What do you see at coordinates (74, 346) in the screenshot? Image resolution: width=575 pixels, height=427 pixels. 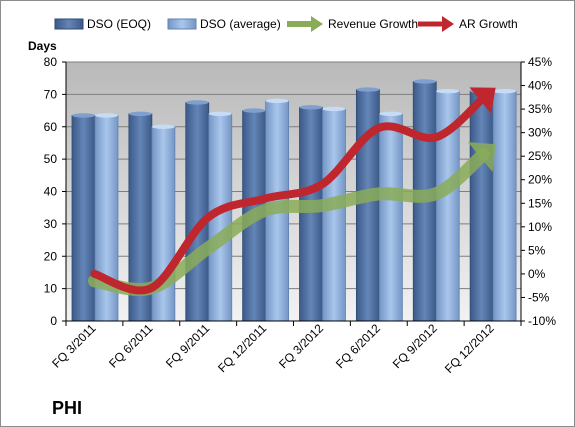 I see `x-tick-label: FQ 3/2011` at bounding box center [74, 346].